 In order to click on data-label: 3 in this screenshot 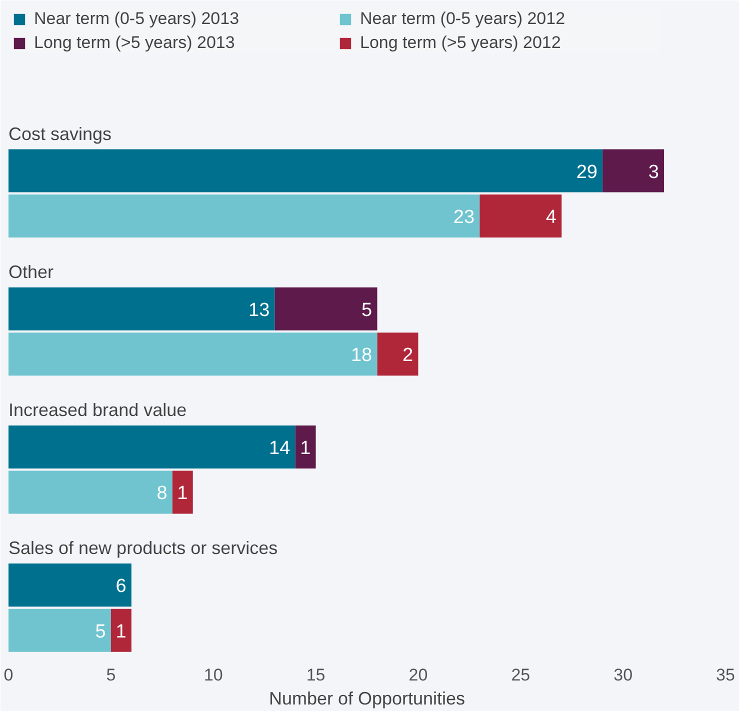, I will do `click(653, 172)`.